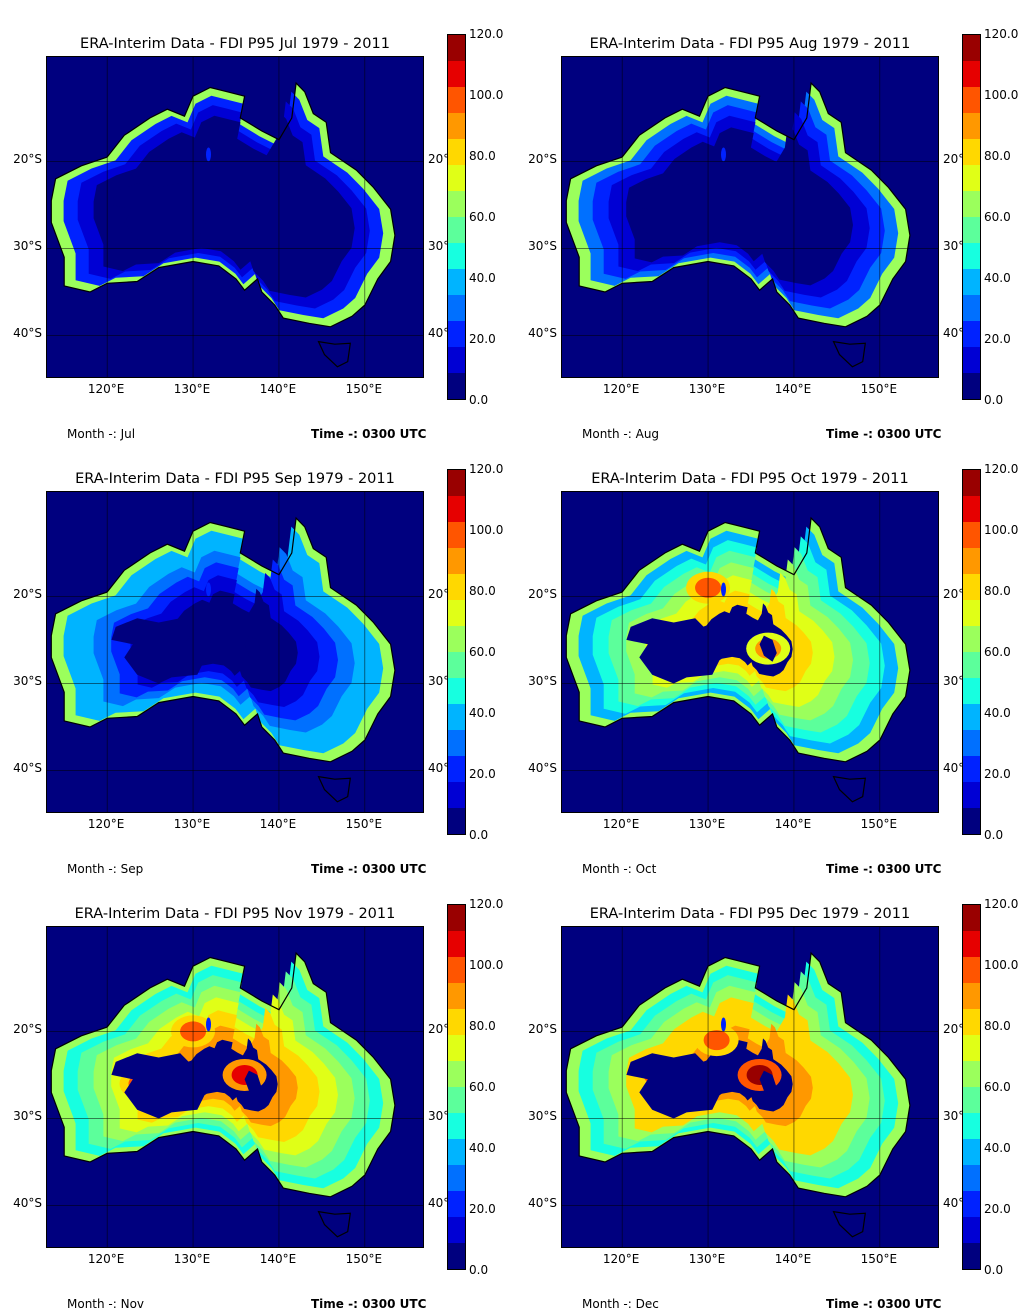 The height and width of the screenshot is (1315, 1026). What do you see at coordinates (716, 1040) in the screenshot?
I see `fdi-hotspot` at bounding box center [716, 1040].